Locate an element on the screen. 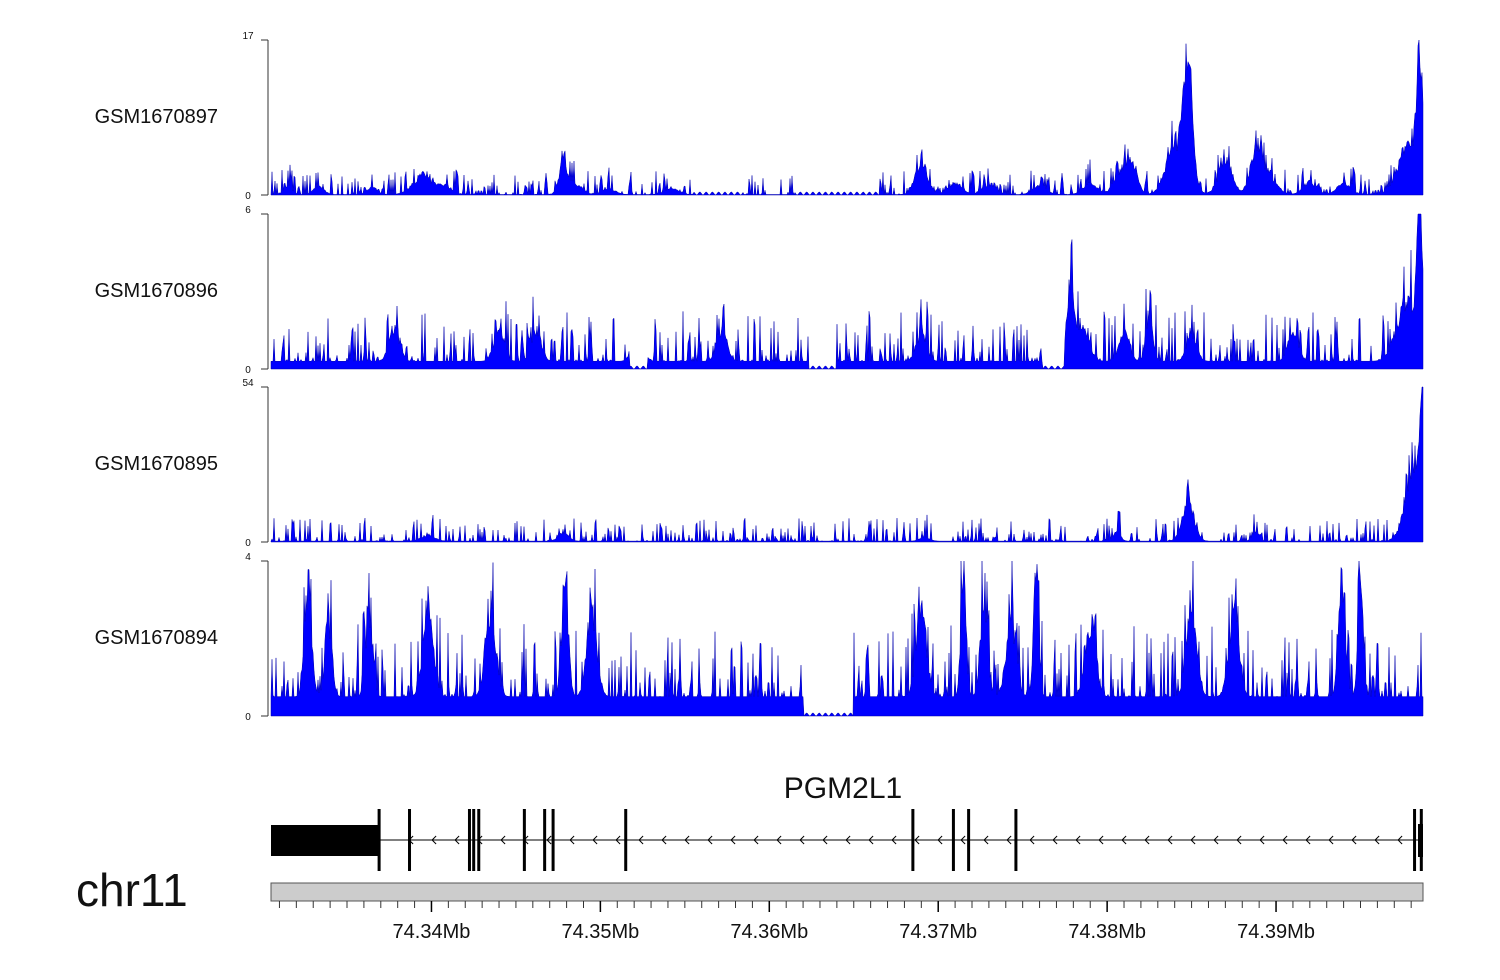 The height and width of the screenshot is (980, 1500). x-tick-label: 74.35Mb is located at coordinates (600, 932).